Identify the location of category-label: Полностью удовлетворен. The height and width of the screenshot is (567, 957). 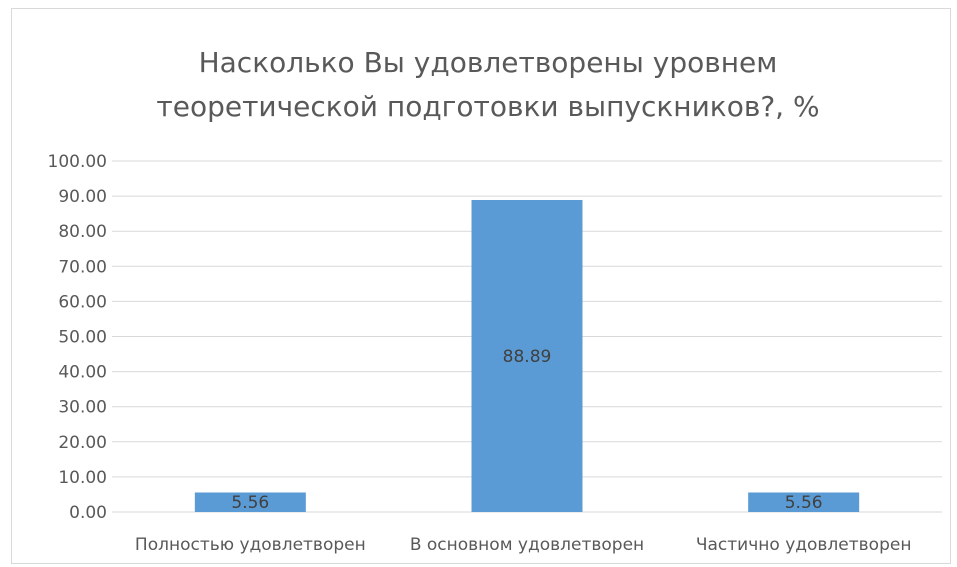
(250, 545).